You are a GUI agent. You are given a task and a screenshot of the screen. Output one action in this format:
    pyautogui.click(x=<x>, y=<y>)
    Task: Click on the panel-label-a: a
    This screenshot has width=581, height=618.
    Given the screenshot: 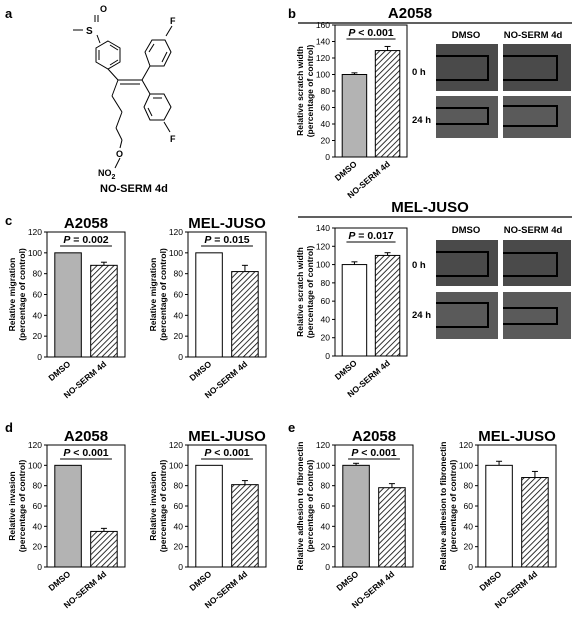 What is the action you would take?
    pyautogui.click(x=9, y=13)
    